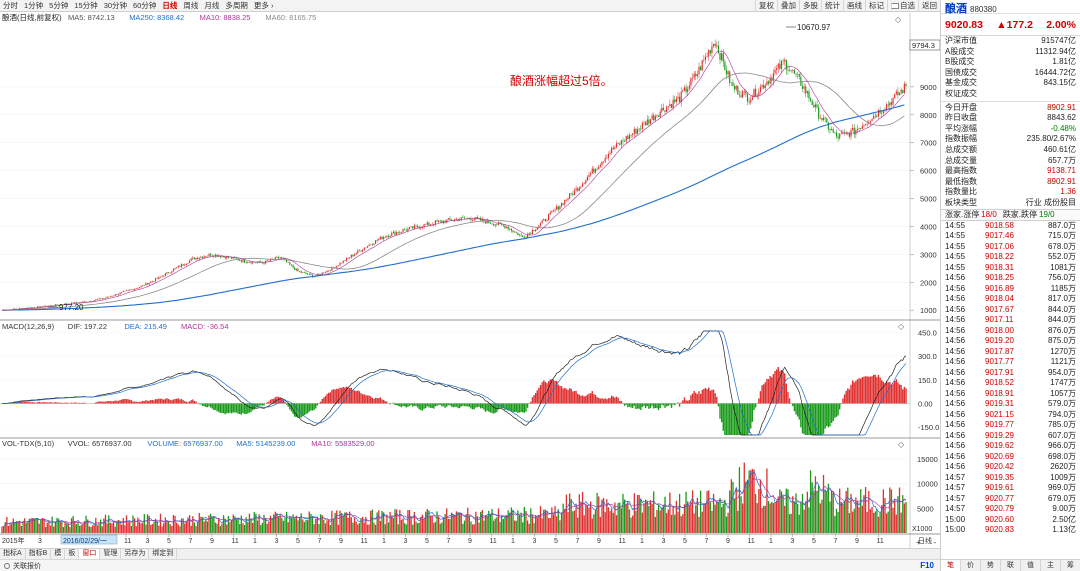 The width and height of the screenshot is (1080, 571). I want to click on indicator-tab: 指标A, so click(13, 554).